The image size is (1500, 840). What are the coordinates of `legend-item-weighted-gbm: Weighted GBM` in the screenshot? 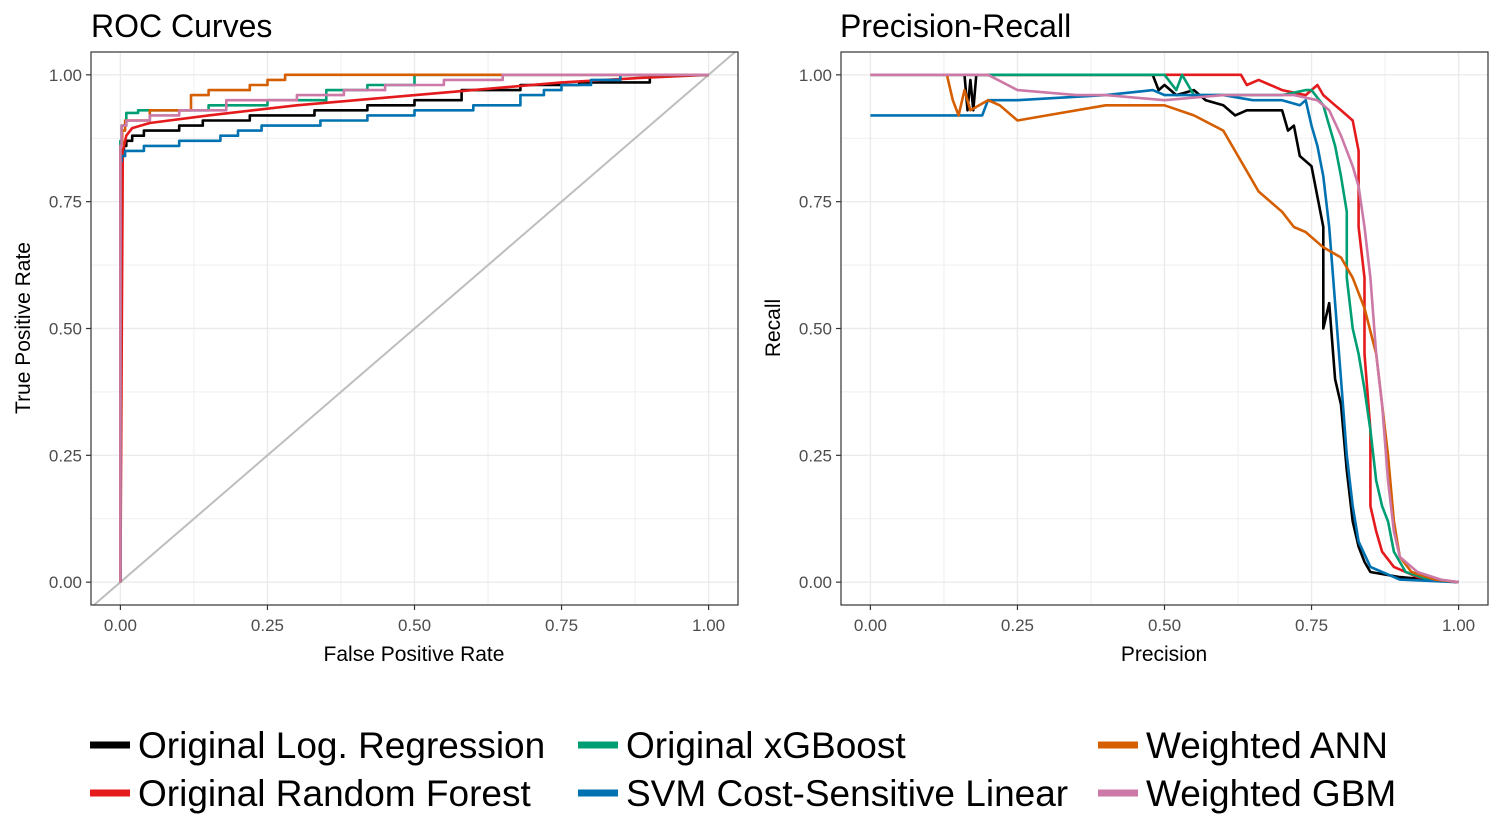 It's located at (1247, 793).